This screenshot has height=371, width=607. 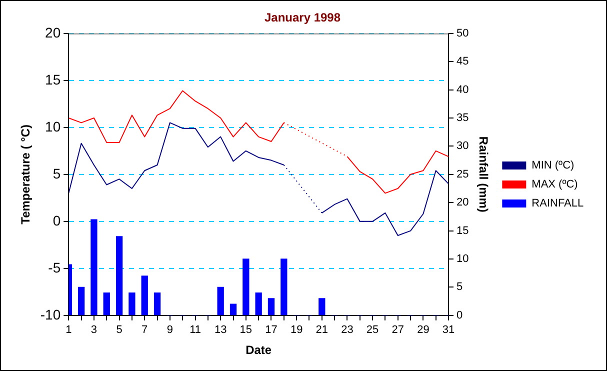 What do you see at coordinates (56, 220) in the screenshot?
I see `y-tick-label: 0` at bounding box center [56, 220].